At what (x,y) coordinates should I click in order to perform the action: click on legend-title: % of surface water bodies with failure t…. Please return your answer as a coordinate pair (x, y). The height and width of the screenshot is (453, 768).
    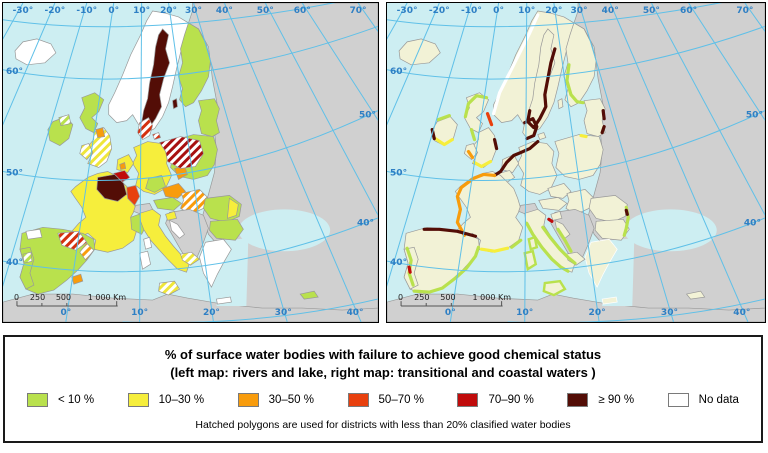
    Looking at the image, I should click on (383, 354).